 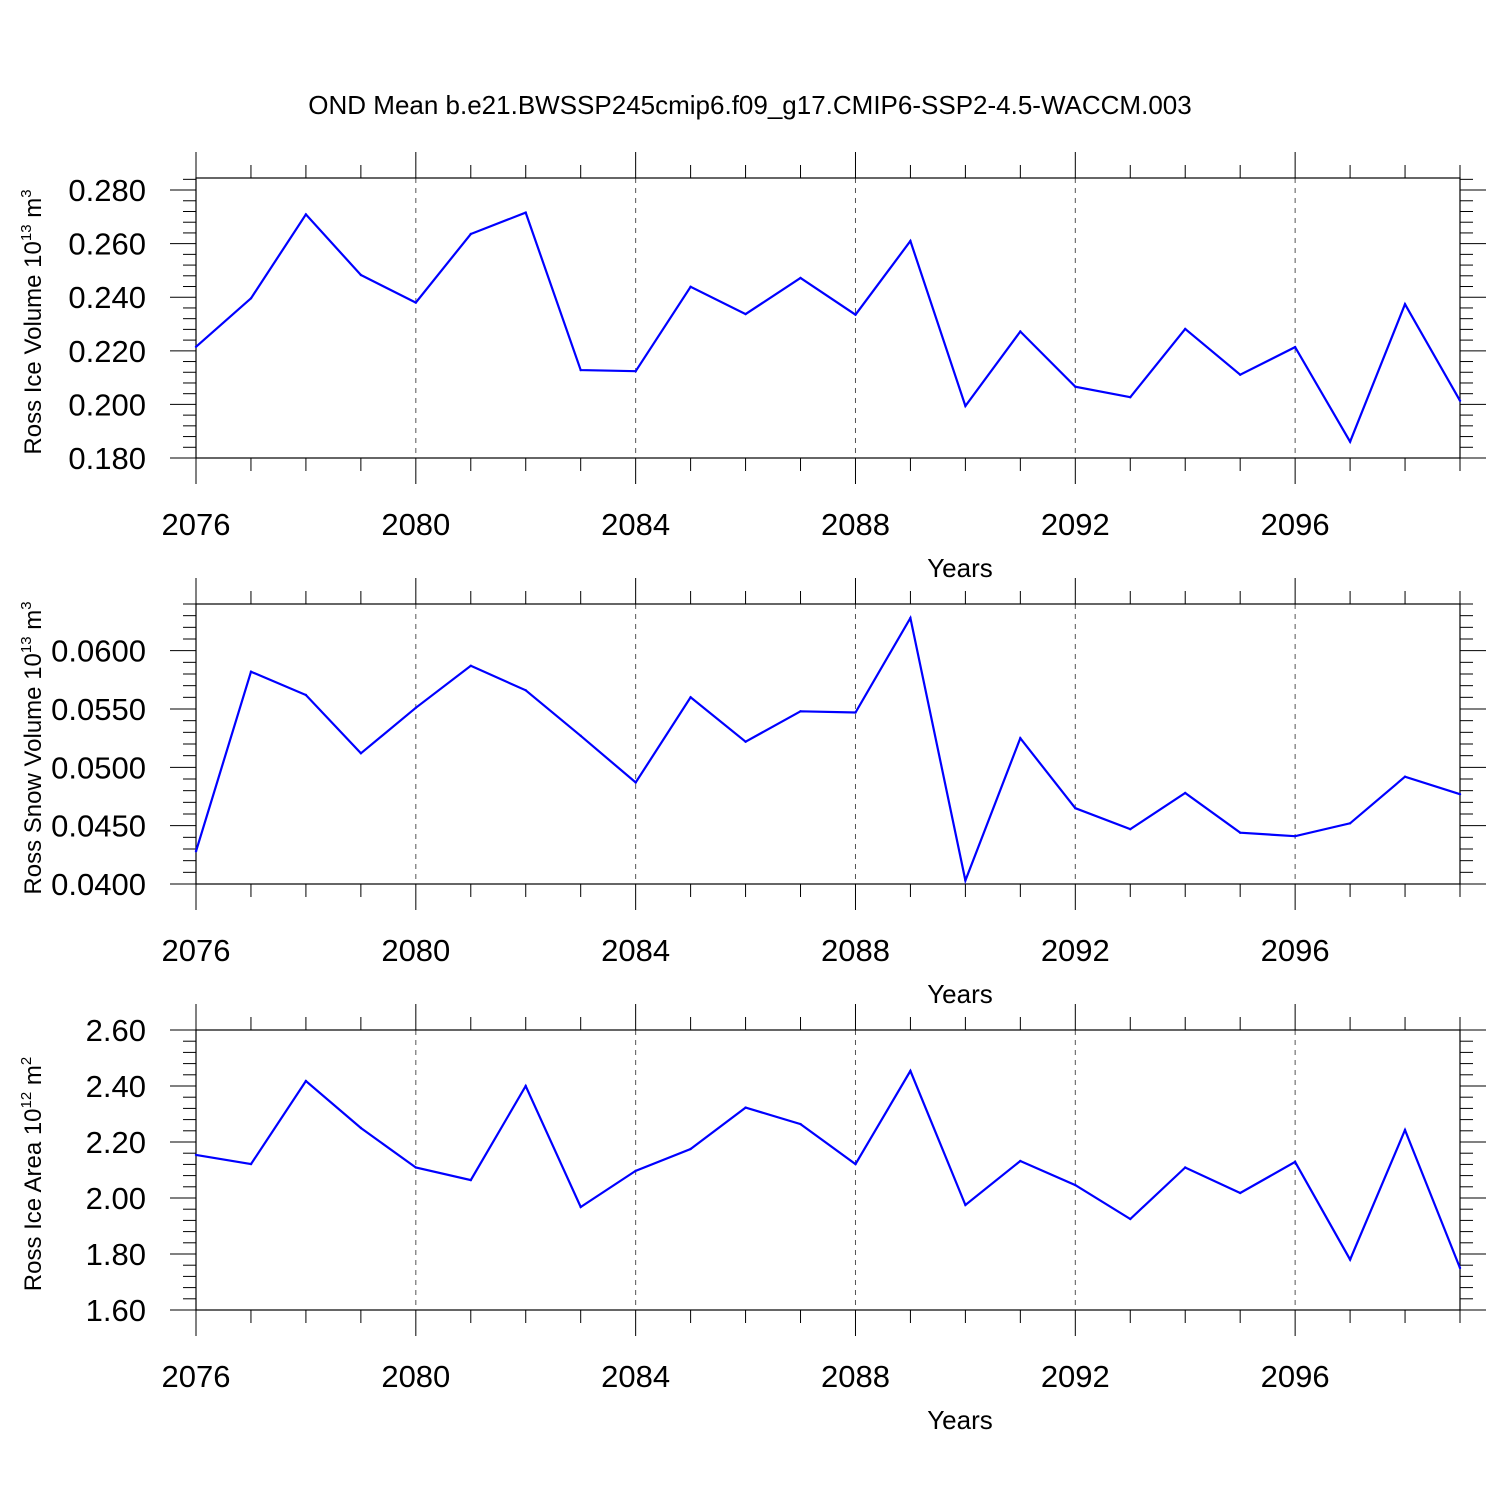 I want to click on y-tick-label: 0.180, so click(x=107, y=458).